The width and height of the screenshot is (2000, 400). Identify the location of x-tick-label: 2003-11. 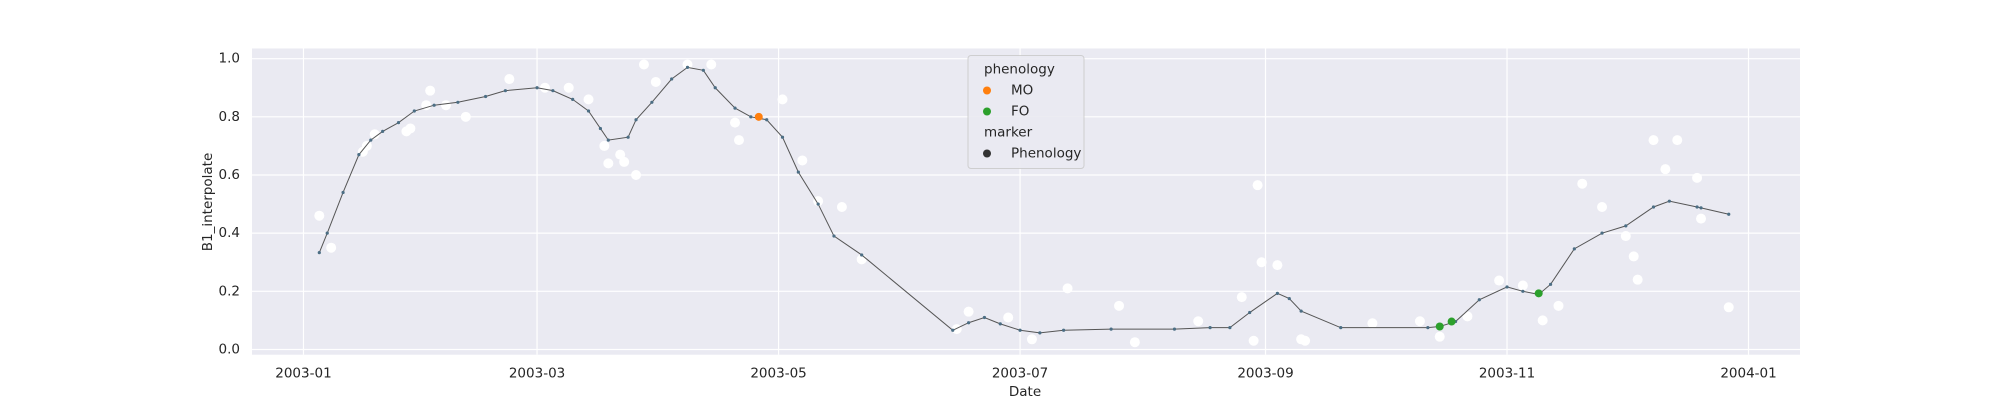
(1507, 374).